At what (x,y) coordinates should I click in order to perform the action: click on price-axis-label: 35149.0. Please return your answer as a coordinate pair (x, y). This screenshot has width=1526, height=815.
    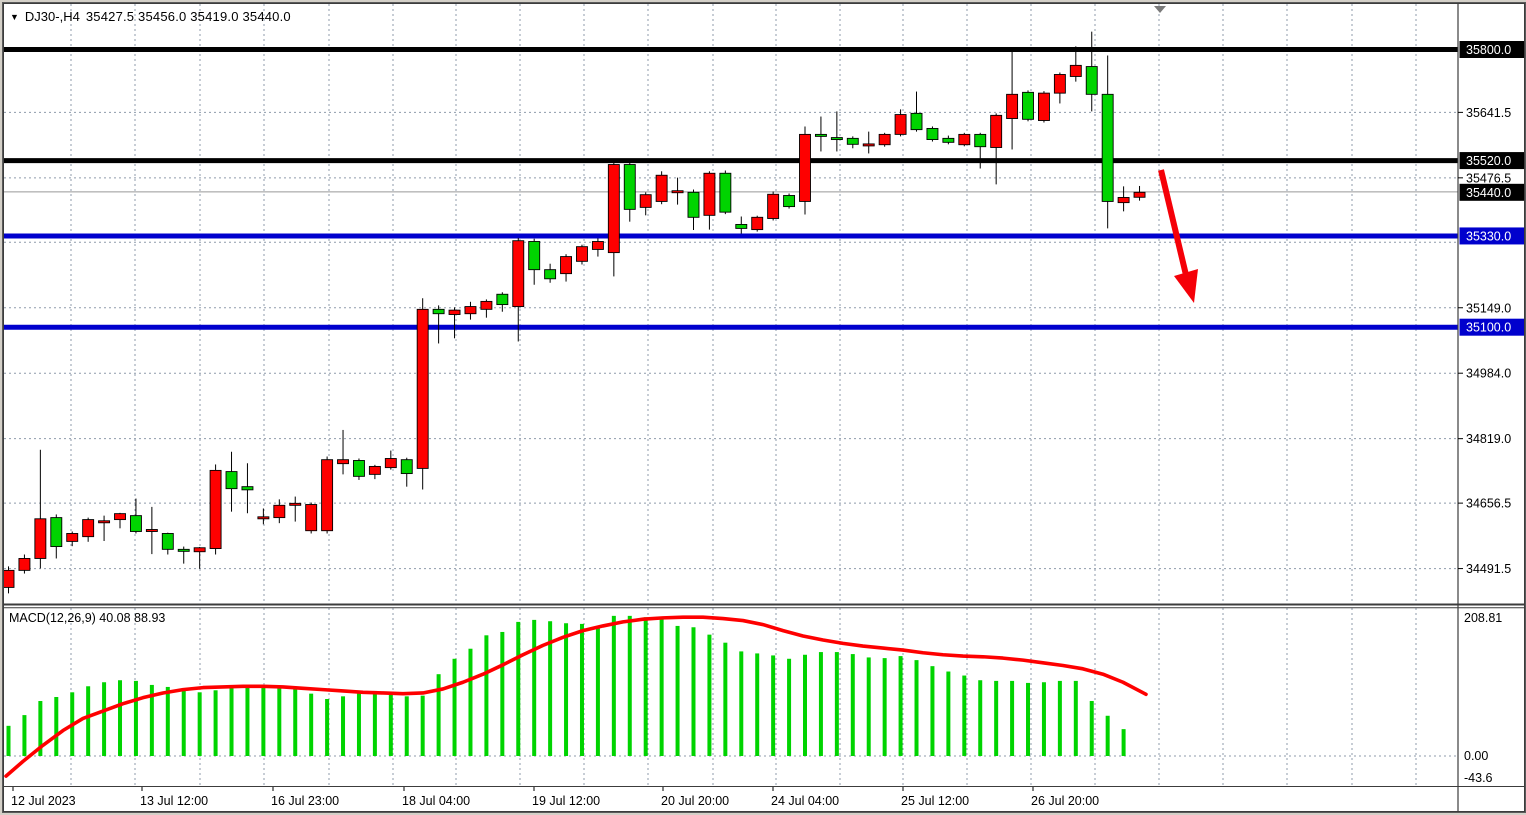
    Looking at the image, I should click on (1488, 308).